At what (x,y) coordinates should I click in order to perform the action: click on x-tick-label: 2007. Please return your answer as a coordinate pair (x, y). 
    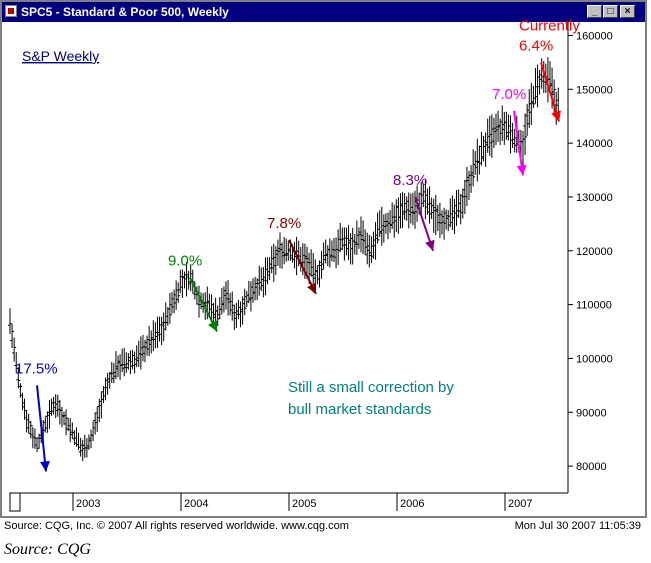
    Looking at the image, I should click on (520, 504).